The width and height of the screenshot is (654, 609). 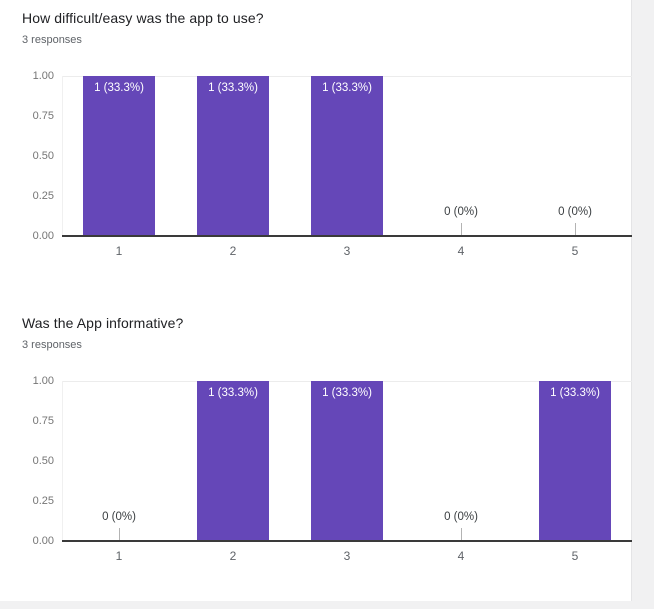 I want to click on chart-title: Was the App informative?, so click(x=103, y=323).